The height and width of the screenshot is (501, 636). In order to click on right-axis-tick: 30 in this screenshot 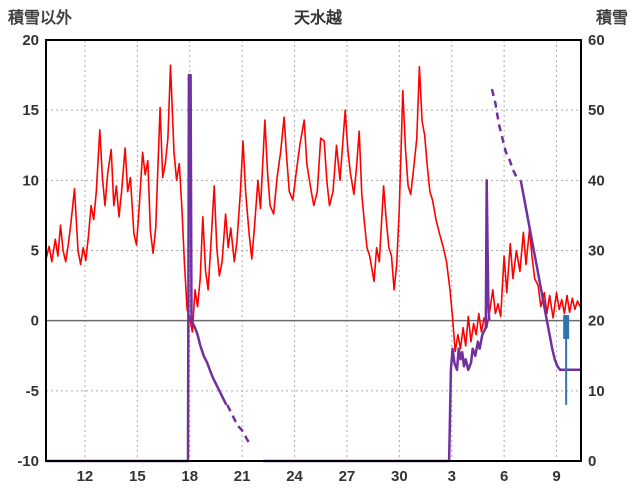, I will do `click(596, 251)`.